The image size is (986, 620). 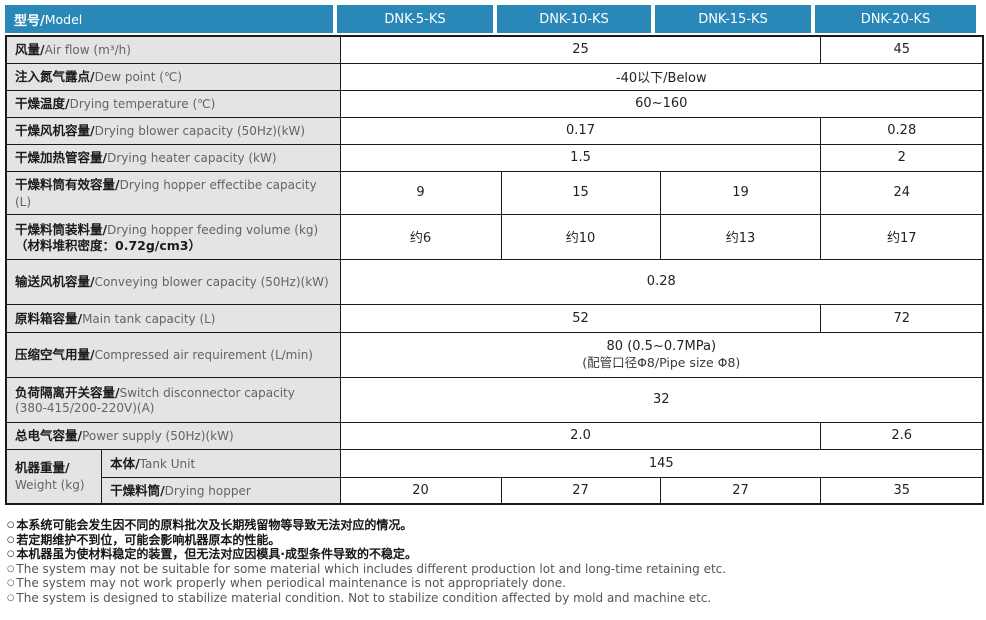 I want to click on row-sublabel: 本体/Tank Unit, so click(x=221, y=463).